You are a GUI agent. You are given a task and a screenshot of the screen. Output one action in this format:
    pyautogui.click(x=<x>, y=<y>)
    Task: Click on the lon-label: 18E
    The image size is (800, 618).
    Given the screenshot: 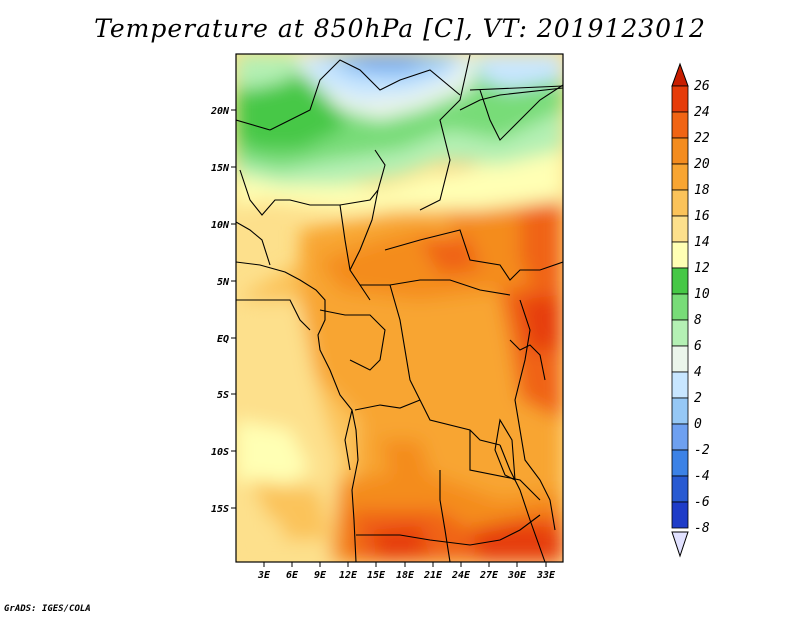 What is the action you would take?
    pyautogui.click(x=405, y=575)
    